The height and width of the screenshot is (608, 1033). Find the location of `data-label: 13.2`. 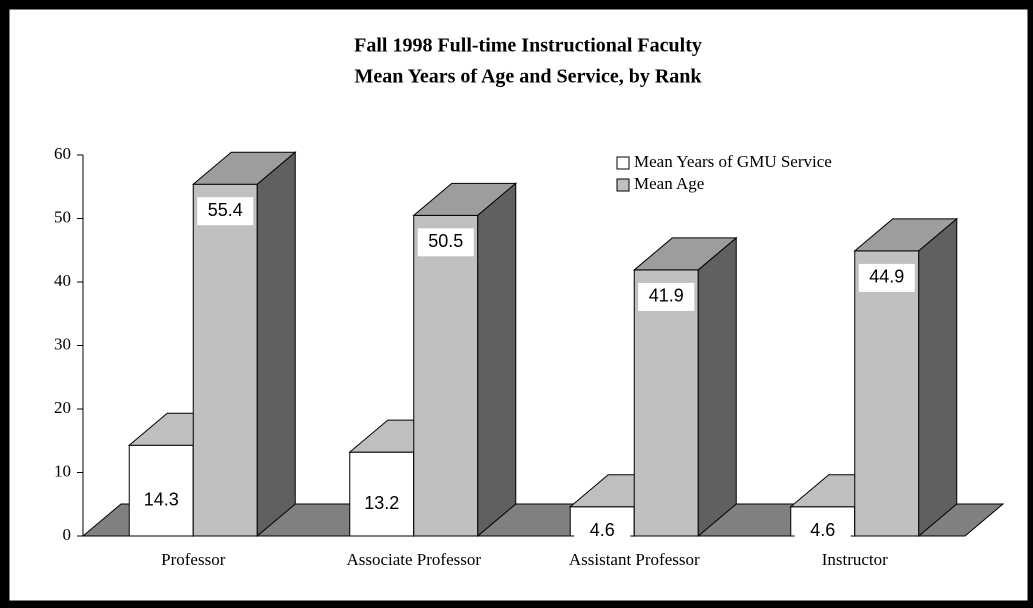

data-label: 13.2 is located at coordinates (381, 503).